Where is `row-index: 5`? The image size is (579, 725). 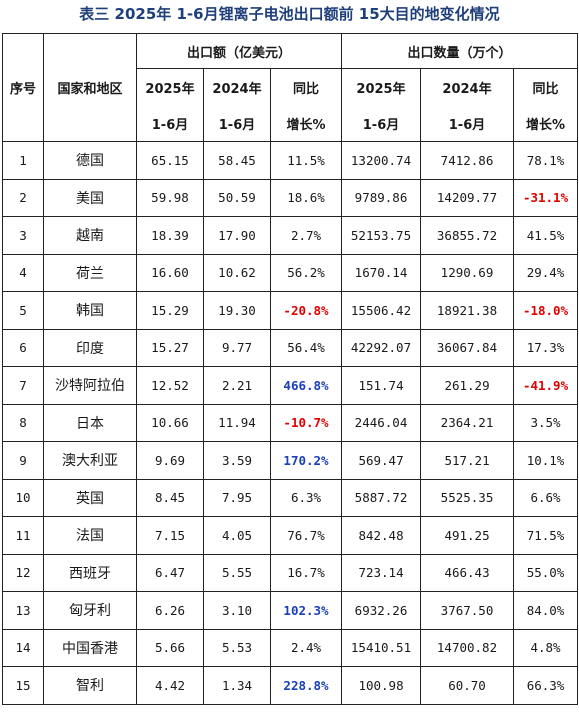
row-index: 5 is located at coordinates (23, 310).